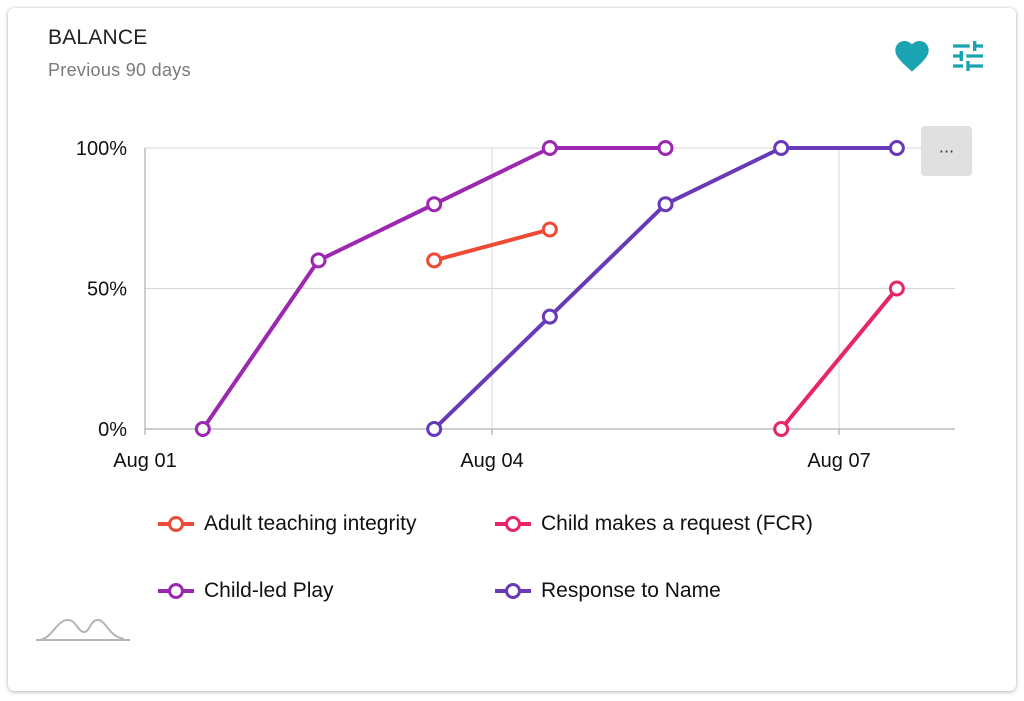 The height and width of the screenshot is (701, 1024). Describe the element at coordinates (310, 523) in the screenshot. I see `legend-label: Adult teaching integrity` at that location.